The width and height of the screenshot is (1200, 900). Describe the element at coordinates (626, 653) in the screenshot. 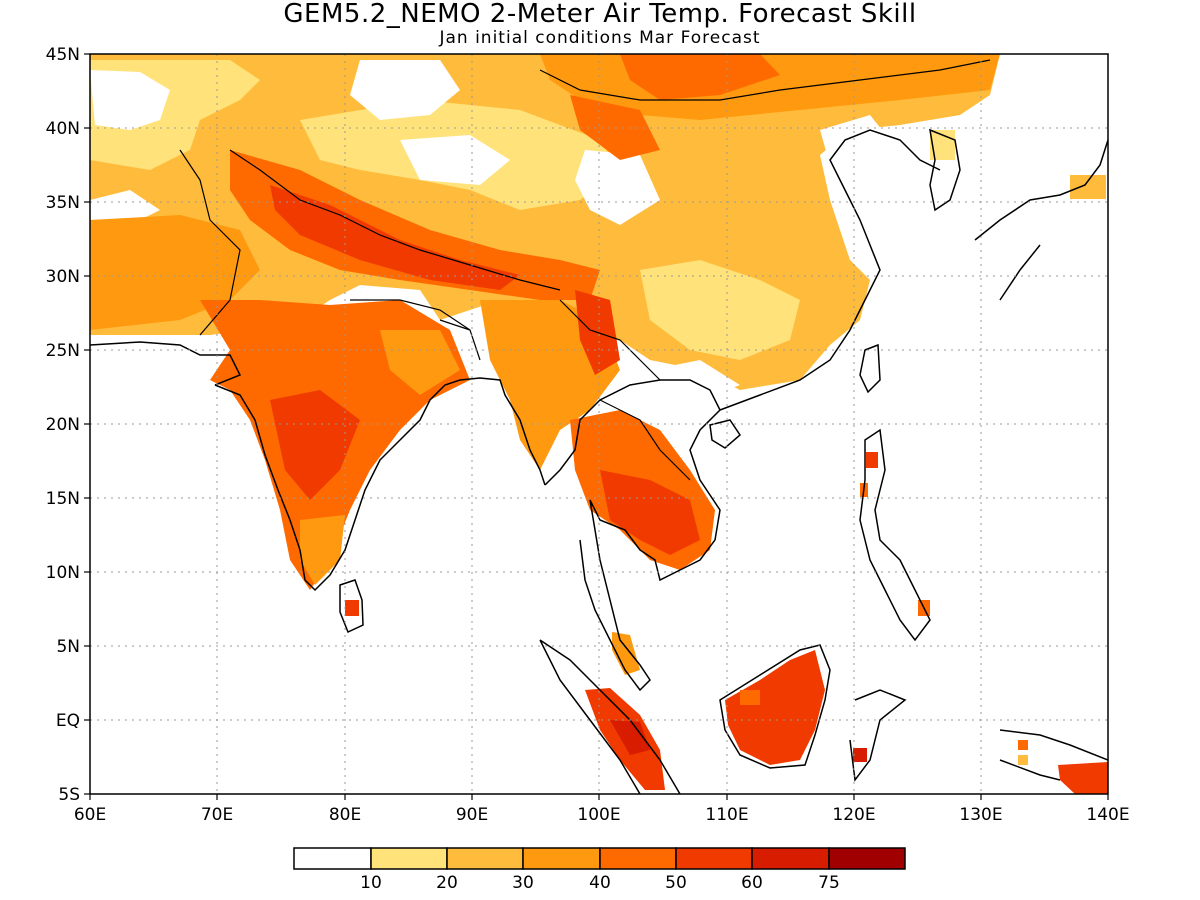

I see `field-malaysia` at that location.